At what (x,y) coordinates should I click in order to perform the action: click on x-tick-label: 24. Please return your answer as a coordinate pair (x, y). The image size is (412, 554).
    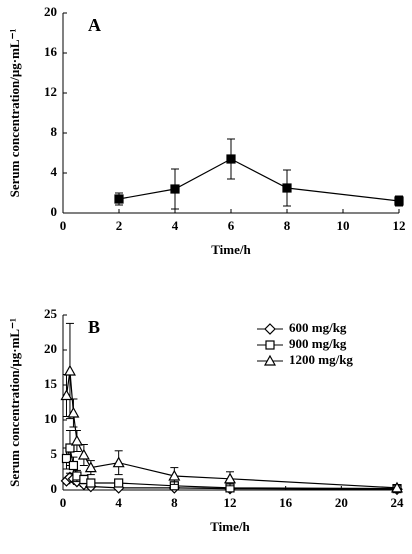
    Looking at the image, I should click on (398, 502).